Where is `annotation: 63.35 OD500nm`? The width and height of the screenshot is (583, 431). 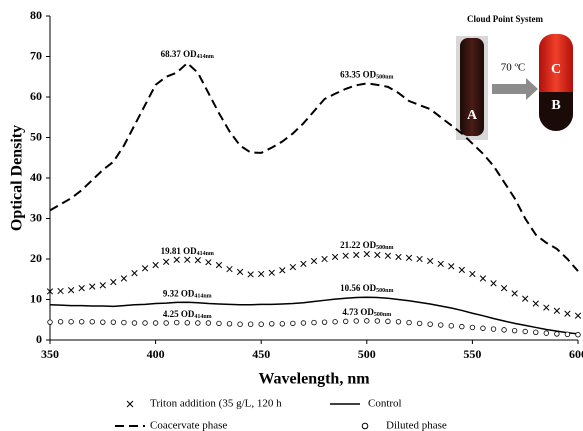
annotation: 63.35 OD500nm is located at coordinates (366, 74).